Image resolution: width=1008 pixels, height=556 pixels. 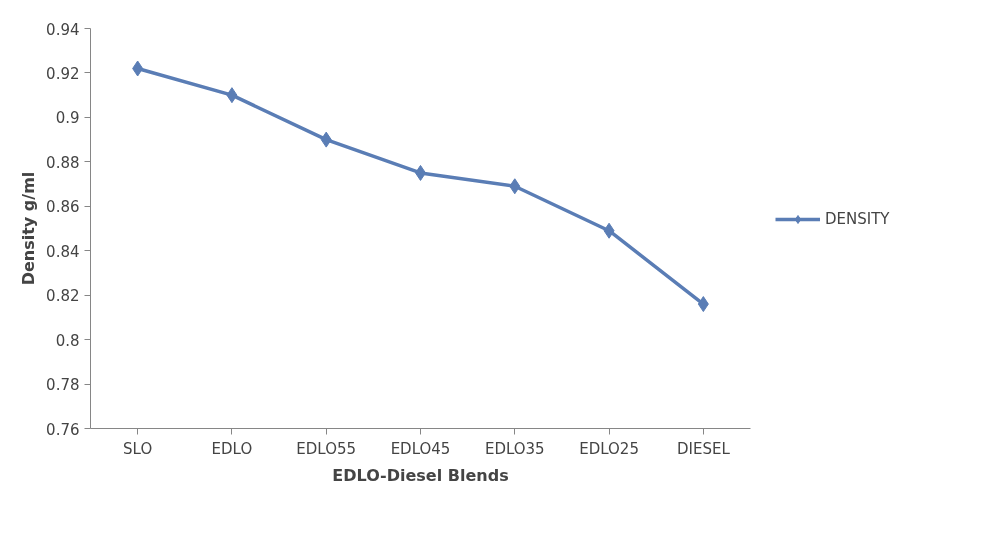 What do you see at coordinates (420, 448) in the screenshot?
I see `x-tick-label: EDLO45` at bounding box center [420, 448].